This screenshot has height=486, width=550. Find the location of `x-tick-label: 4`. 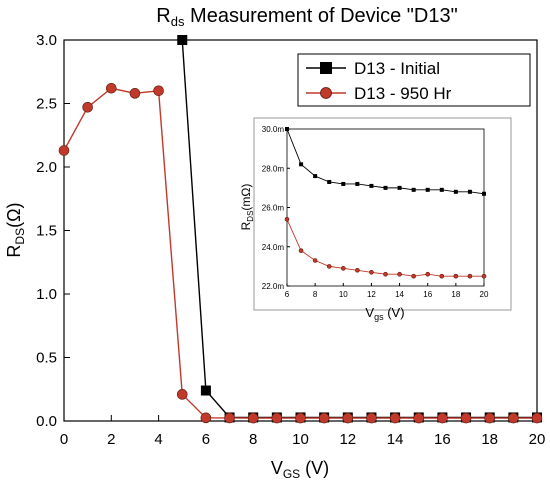

x-tick-label: 4 is located at coordinates (158, 439).